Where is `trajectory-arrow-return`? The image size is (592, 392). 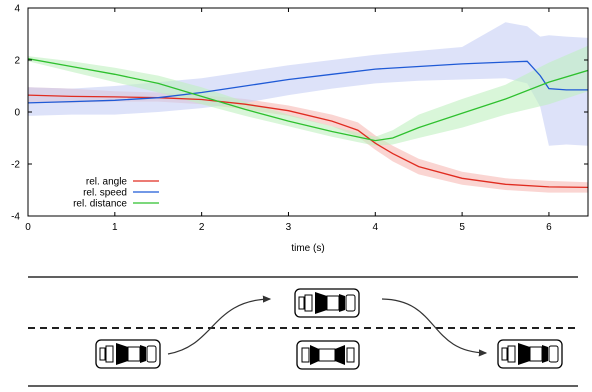
trajectory-arrow-return is located at coordinates (434, 327).